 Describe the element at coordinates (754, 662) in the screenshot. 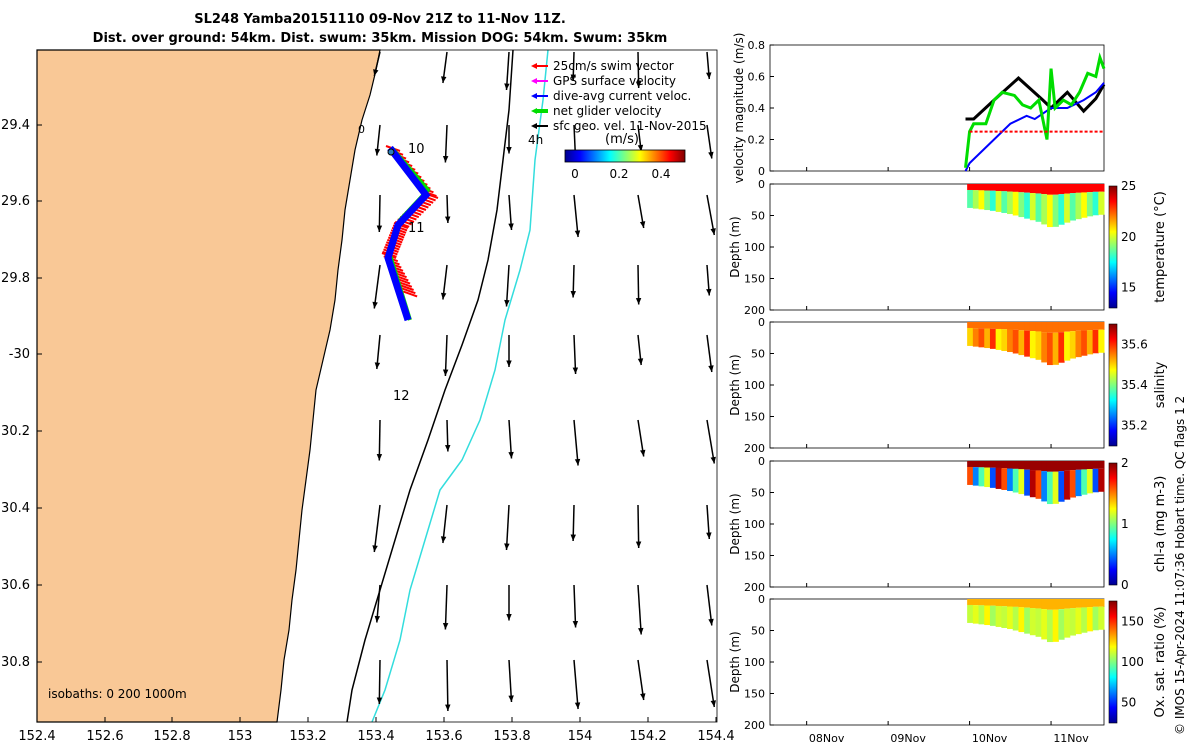

I see `depth-tick-label: 100` at that location.